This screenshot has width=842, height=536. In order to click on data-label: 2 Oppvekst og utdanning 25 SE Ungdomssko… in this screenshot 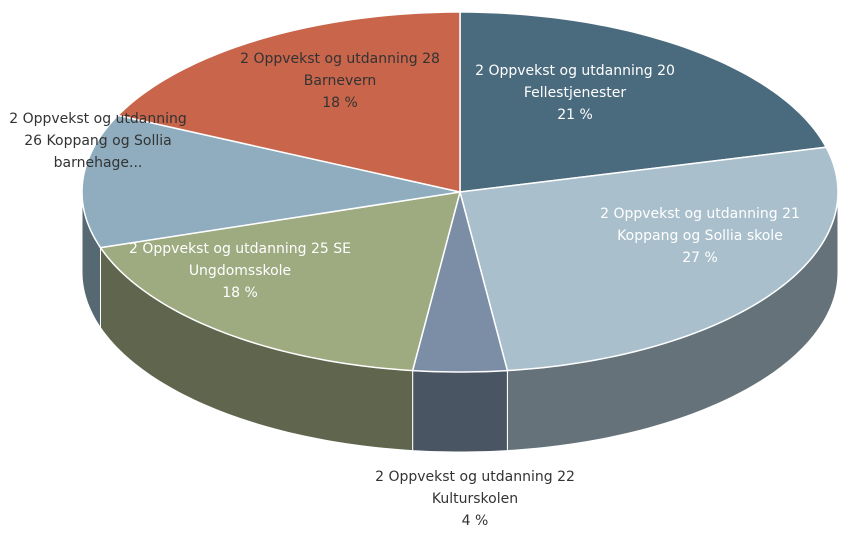, I will do `click(240, 271)`.